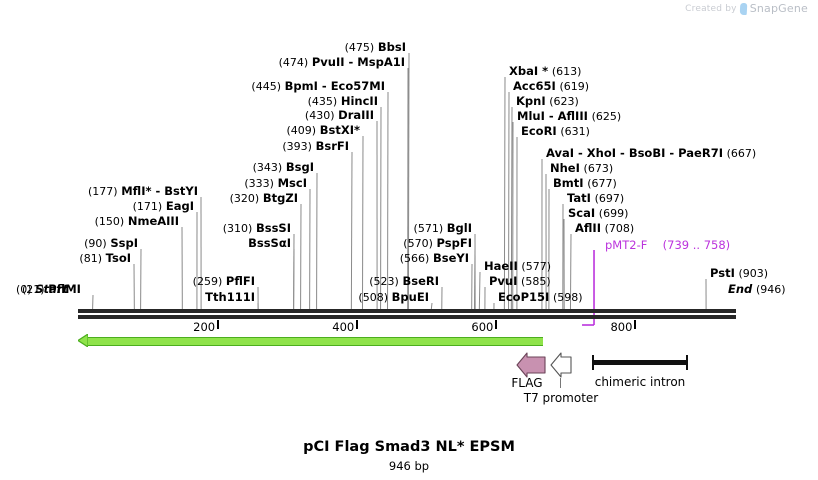  I want to click on site-label-bsrfi-393: (393) BsrFI, so click(174, 146).